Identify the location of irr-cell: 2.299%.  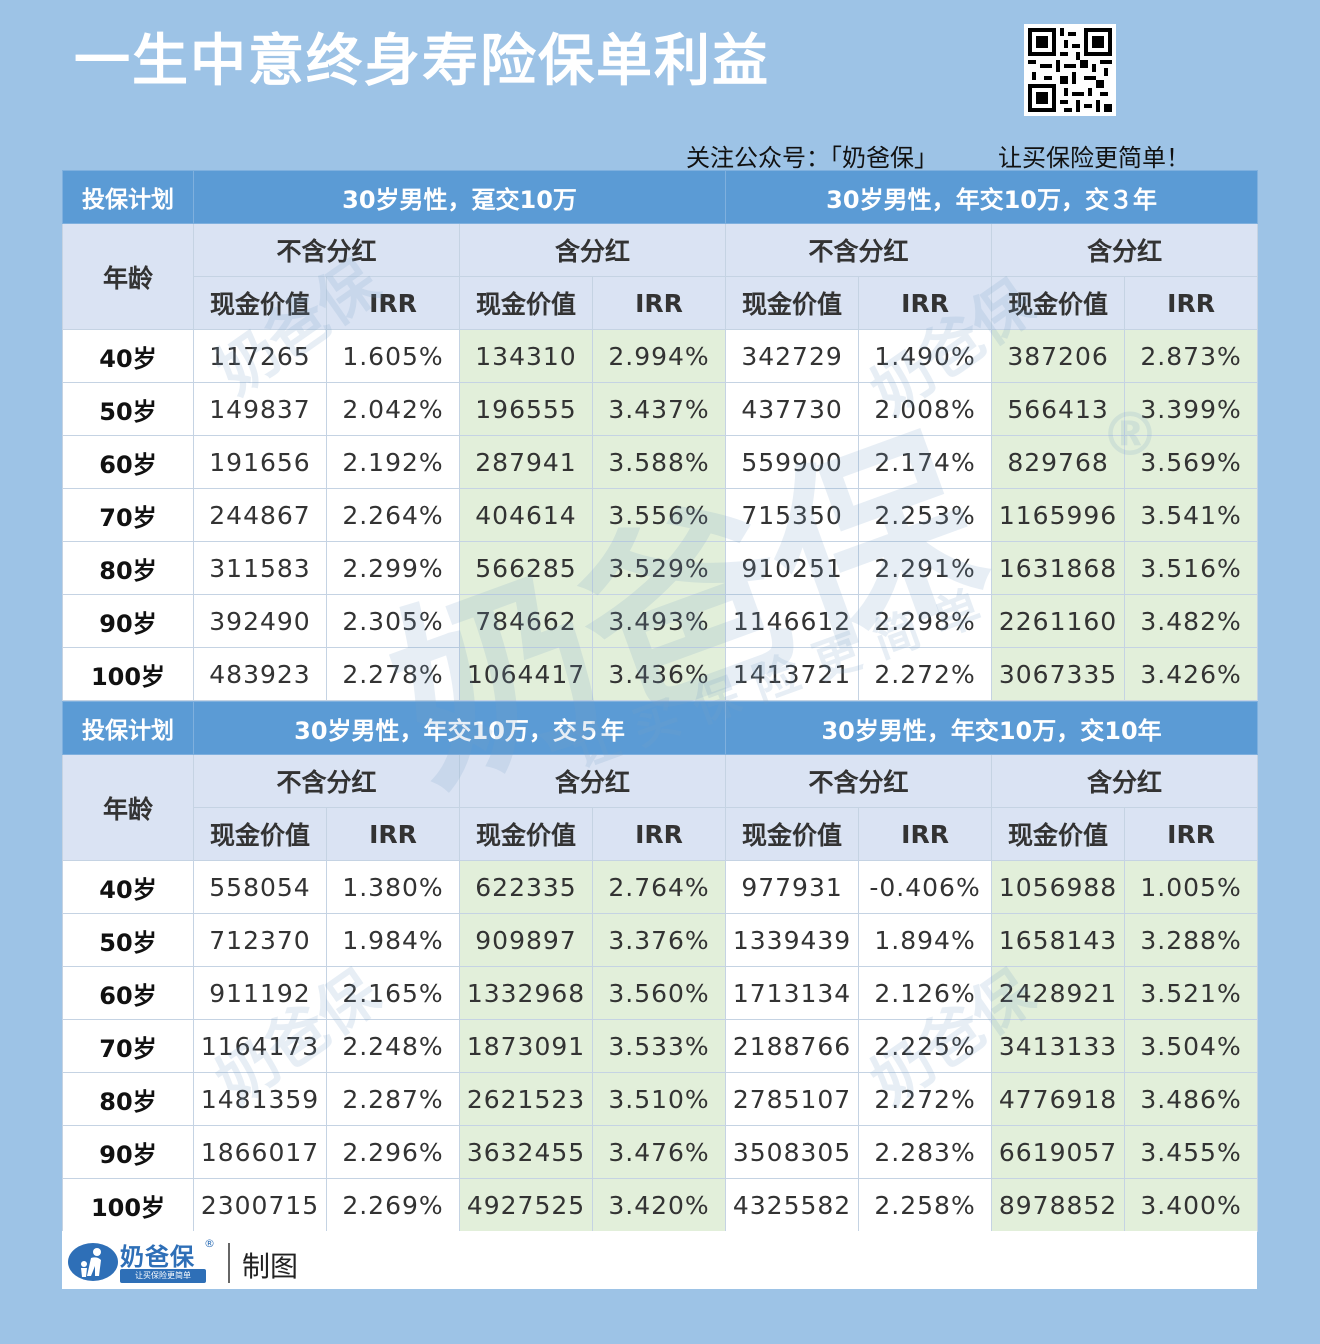
(393, 568).